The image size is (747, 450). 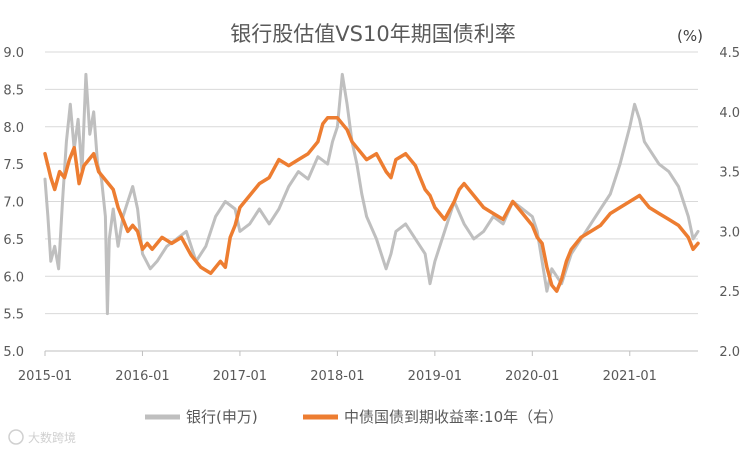 I want to click on right-axis-ticks: 2.0 2.5 3.0 3.5 4.0 4.5, so click(x=729, y=203).